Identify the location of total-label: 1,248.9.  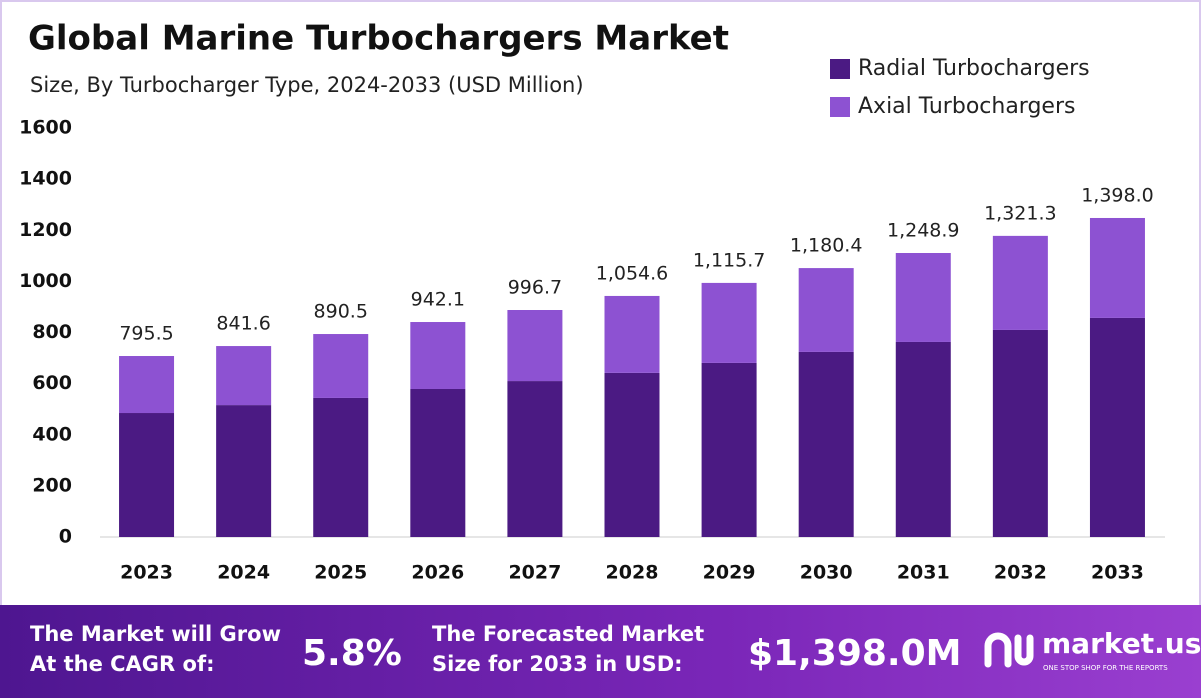
(923, 231).